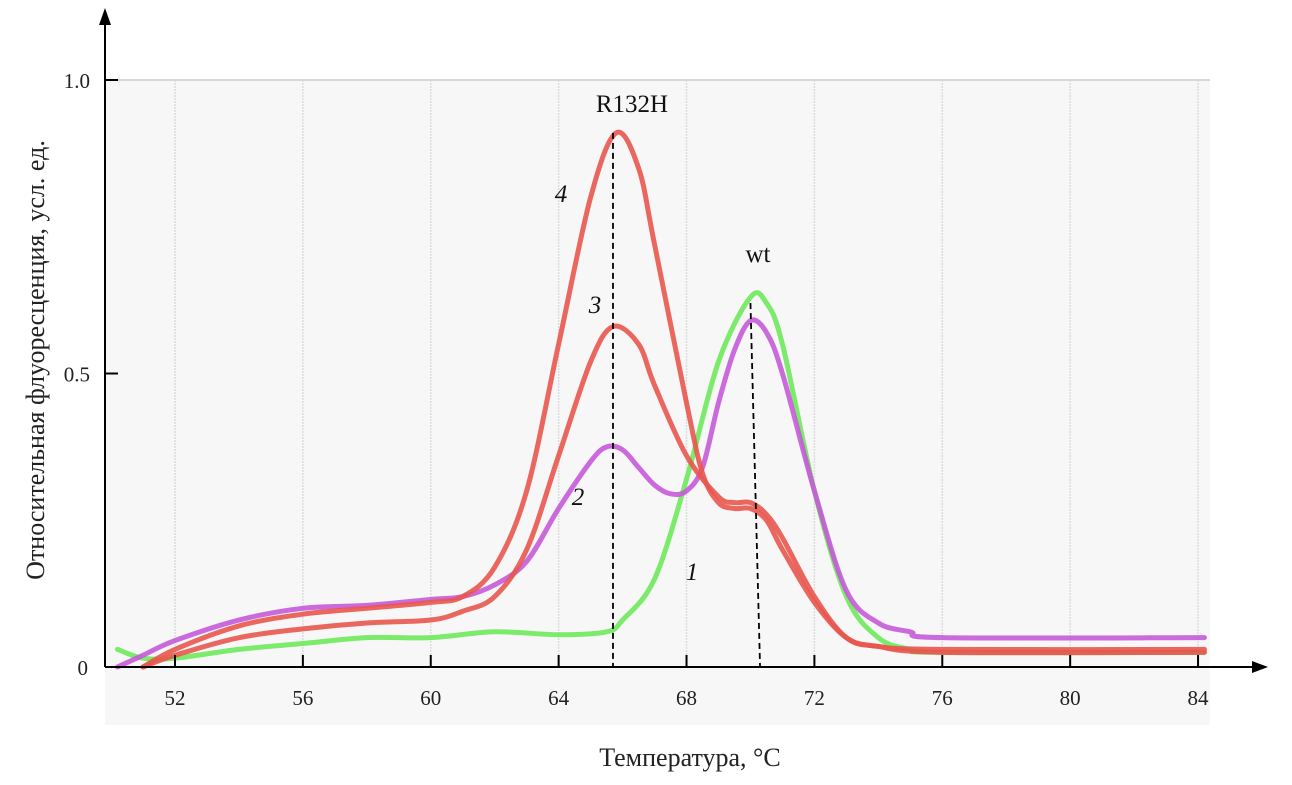  I want to click on x-tick-label: 68, so click(686, 698).